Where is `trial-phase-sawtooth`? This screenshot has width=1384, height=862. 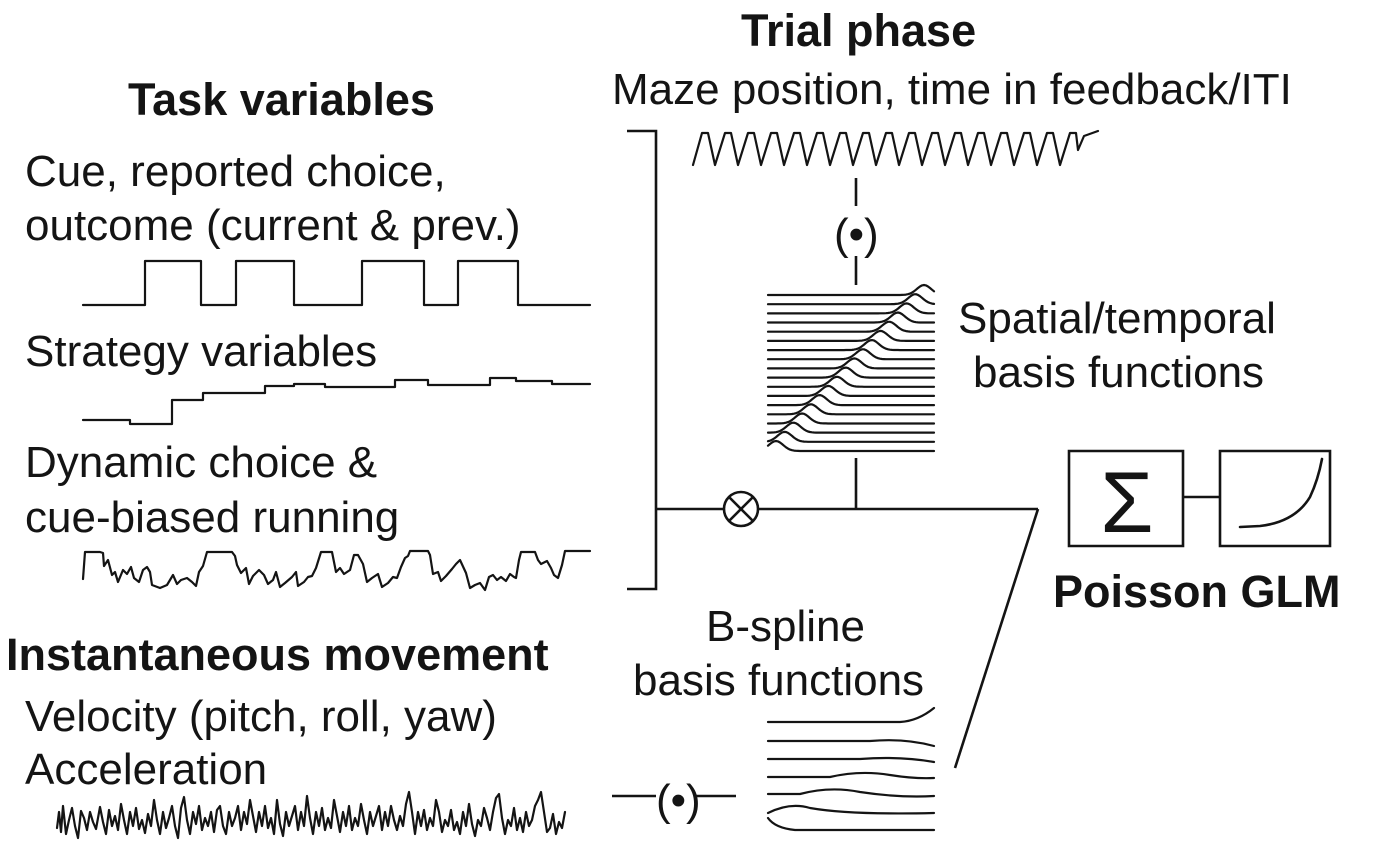 trial-phase-sawtooth is located at coordinates (895, 148).